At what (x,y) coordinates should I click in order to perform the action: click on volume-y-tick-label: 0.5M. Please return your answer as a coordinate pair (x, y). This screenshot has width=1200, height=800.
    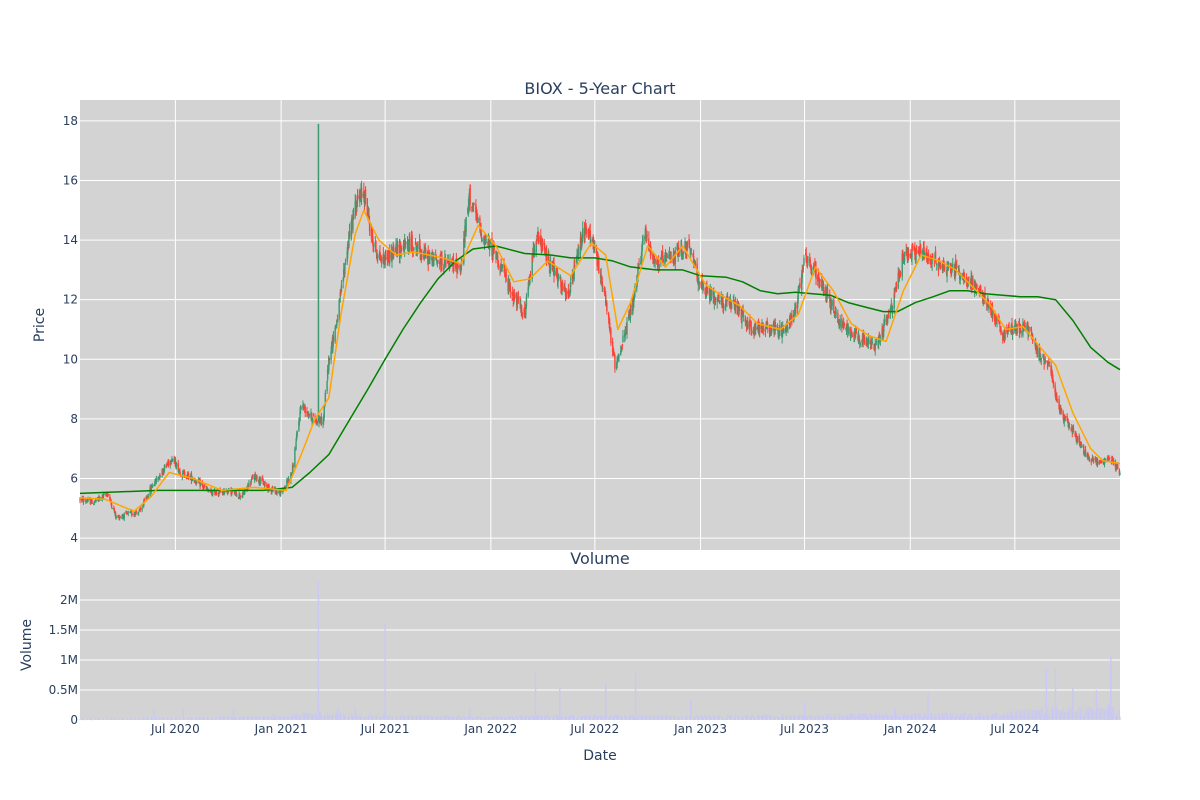
    Looking at the image, I should click on (63, 690).